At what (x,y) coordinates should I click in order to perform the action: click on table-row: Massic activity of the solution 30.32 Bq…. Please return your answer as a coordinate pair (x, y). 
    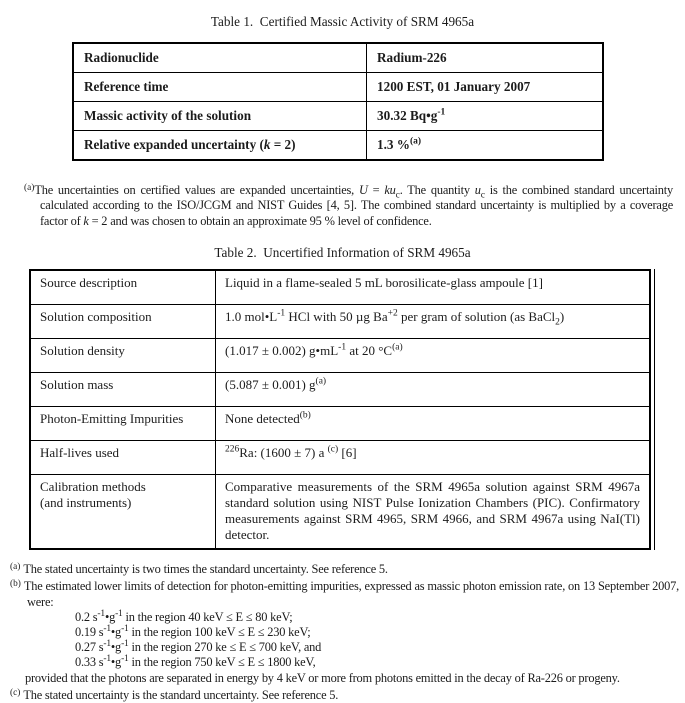
    Looking at the image, I should click on (338, 116).